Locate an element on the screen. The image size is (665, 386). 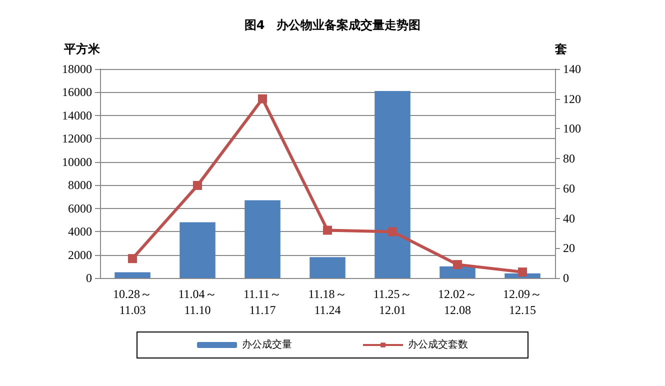
y2-tick-label: 60 is located at coordinates (569, 188).